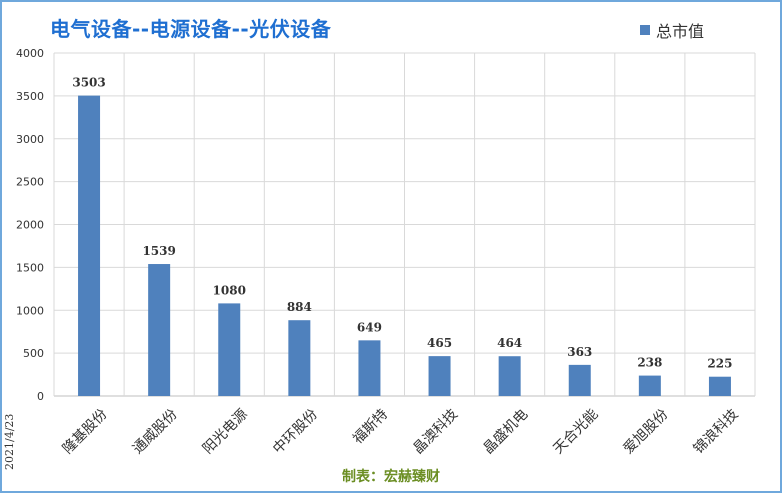 This screenshot has height=493, width=782. What do you see at coordinates (391, 477) in the screenshot?
I see `footer-credit: 制表：宏赫臻财` at bounding box center [391, 477].